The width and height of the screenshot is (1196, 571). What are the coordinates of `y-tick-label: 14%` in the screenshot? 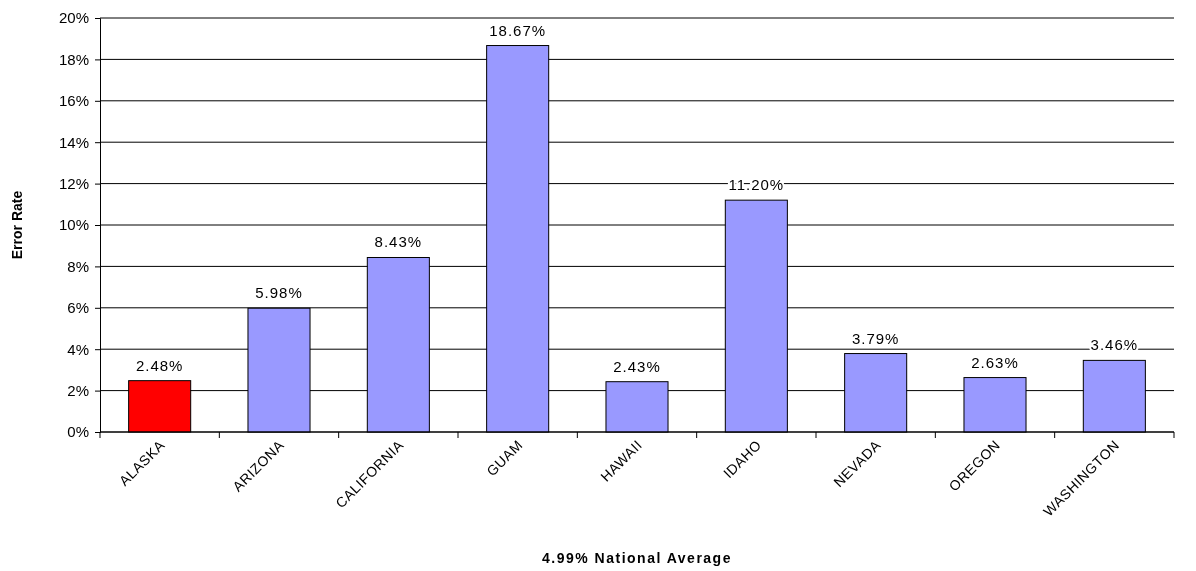 It's located at (73, 142).